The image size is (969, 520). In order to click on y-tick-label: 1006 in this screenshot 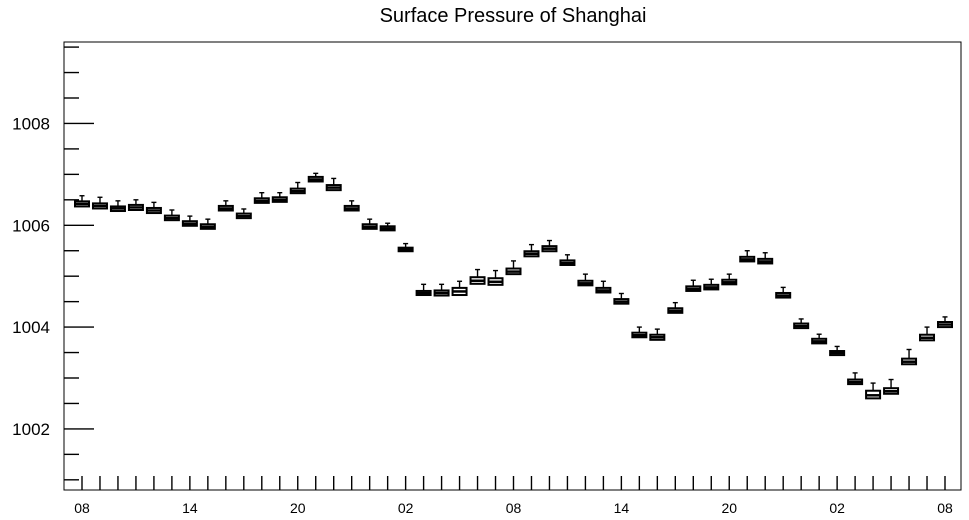, I will do `click(31, 225)`.